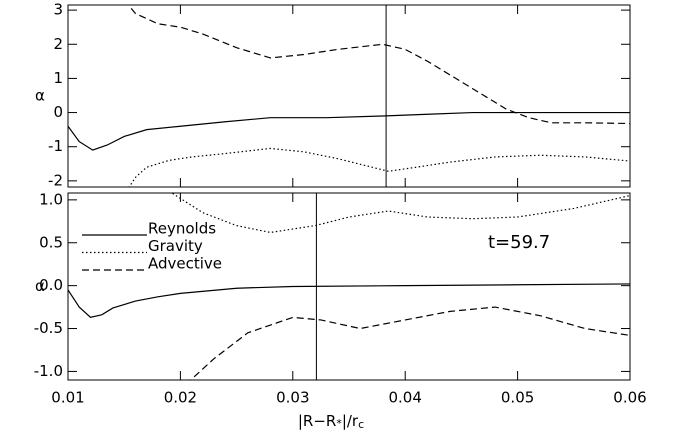  I want to click on y-tick-label: -0.5, so click(48, 328).